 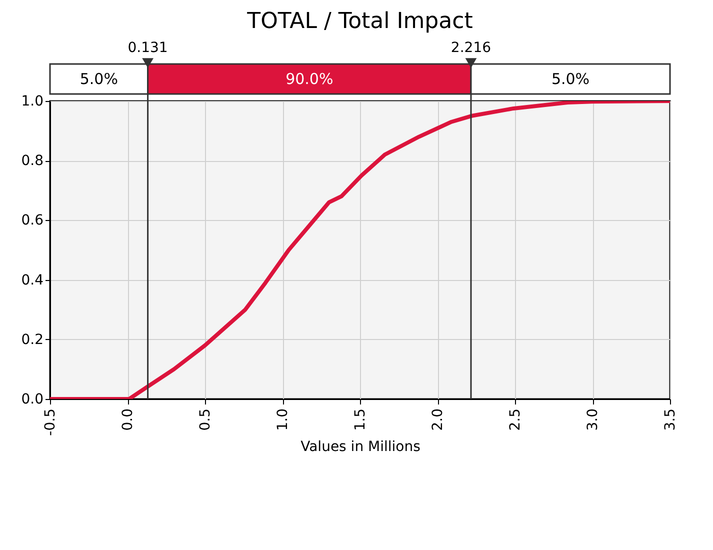 What do you see at coordinates (32, 220) in the screenshot?
I see `y-tick-label: 0.6` at bounding box center [32, 220].